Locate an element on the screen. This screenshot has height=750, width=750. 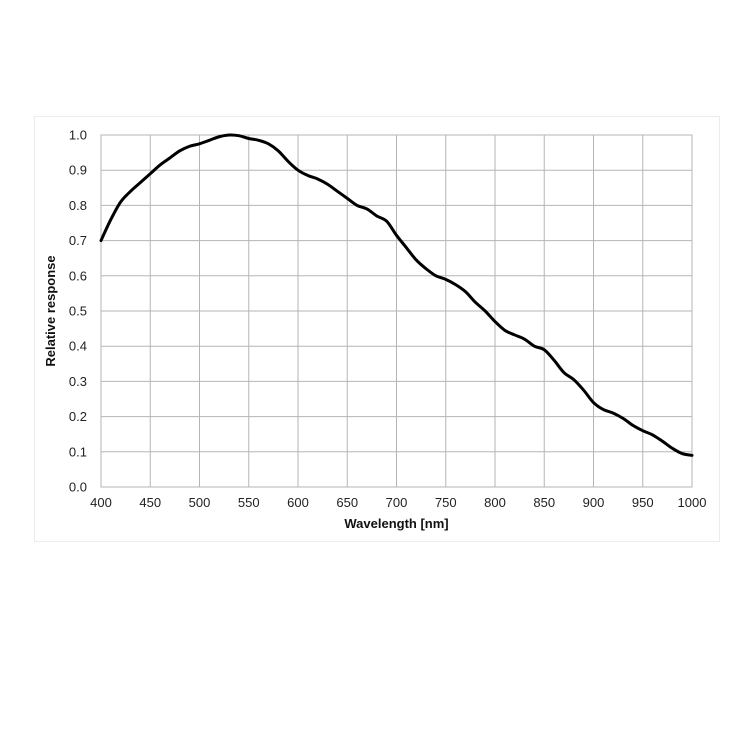
x-tick-label: 650 is located at coordinates (347, 502).